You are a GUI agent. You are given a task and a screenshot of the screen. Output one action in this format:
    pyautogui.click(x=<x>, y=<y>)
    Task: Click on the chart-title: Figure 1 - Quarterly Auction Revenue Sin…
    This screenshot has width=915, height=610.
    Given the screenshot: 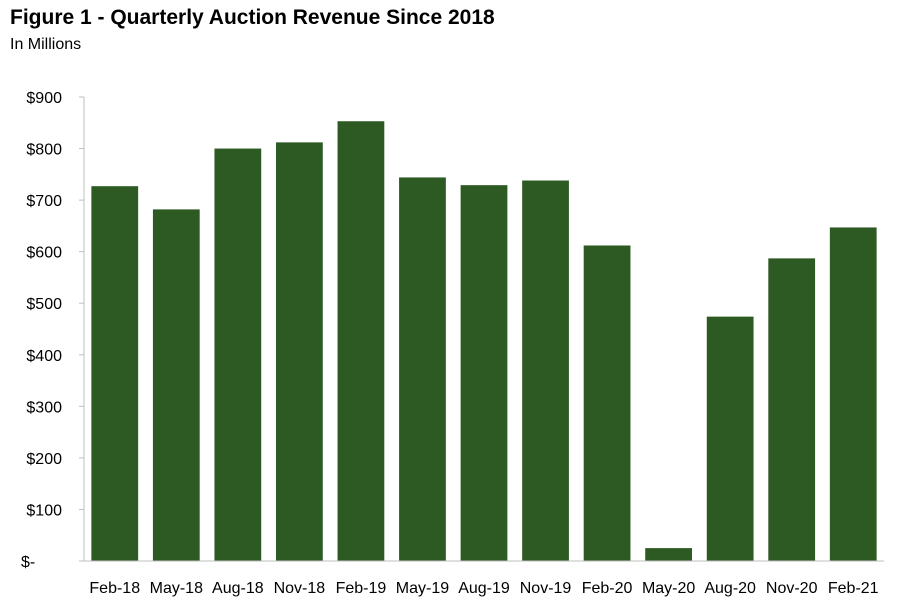 What is the action you would take?
    pyautogui.click(x=252, y=17)
    